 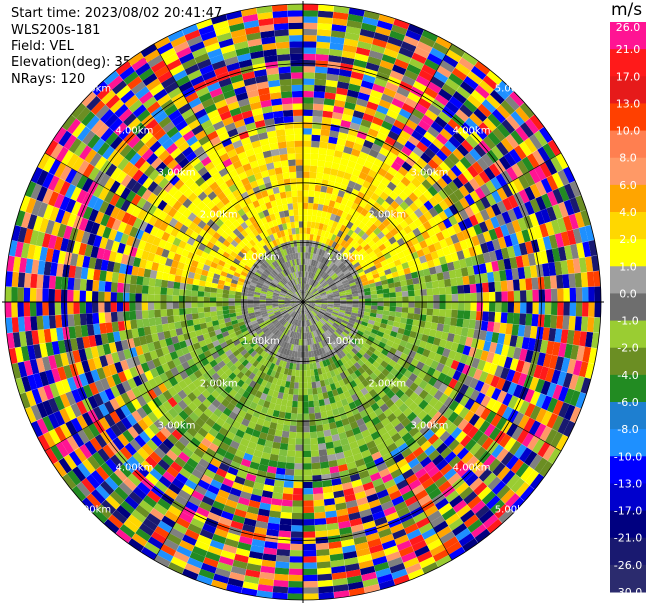 I want to click on start-time: Start time: 2023/08/02 20:41:47, so click(x=117, y=13).